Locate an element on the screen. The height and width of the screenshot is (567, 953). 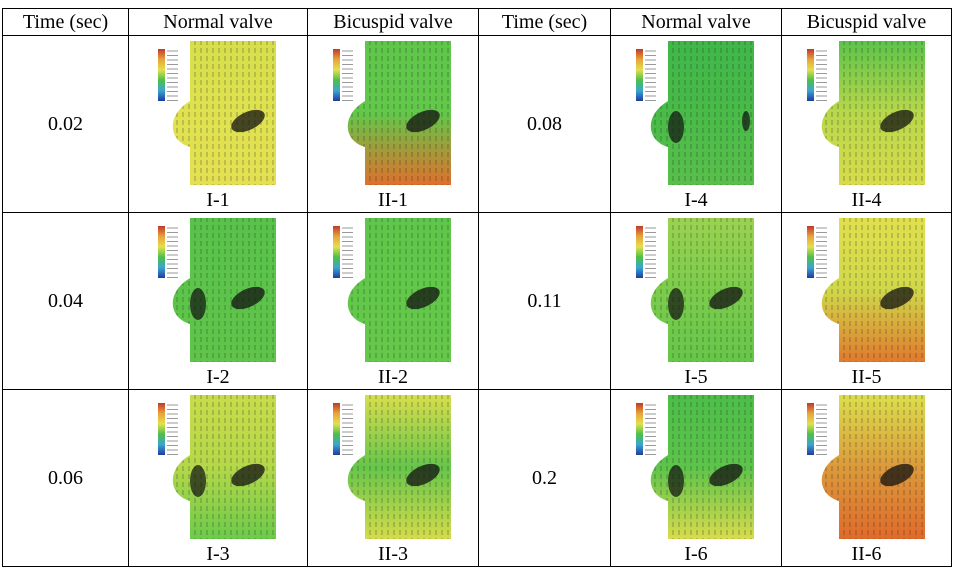
image-cell: II-1 is located at coordinates (393, 124).